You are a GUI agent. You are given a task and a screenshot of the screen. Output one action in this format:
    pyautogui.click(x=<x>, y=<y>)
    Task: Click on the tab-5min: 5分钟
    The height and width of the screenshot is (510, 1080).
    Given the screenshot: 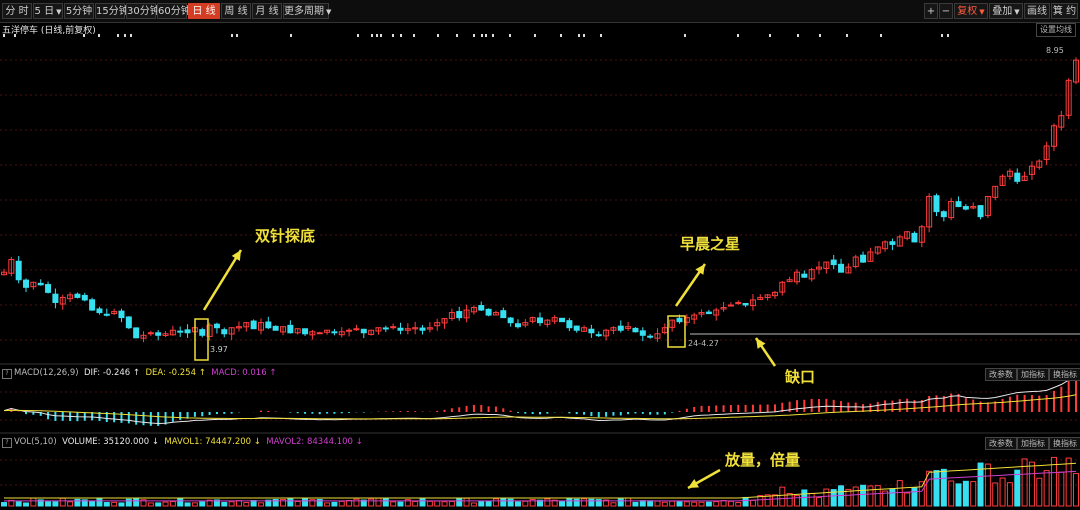 What is the action you would take?
    pyautogui.click(x=79, y=11)
    